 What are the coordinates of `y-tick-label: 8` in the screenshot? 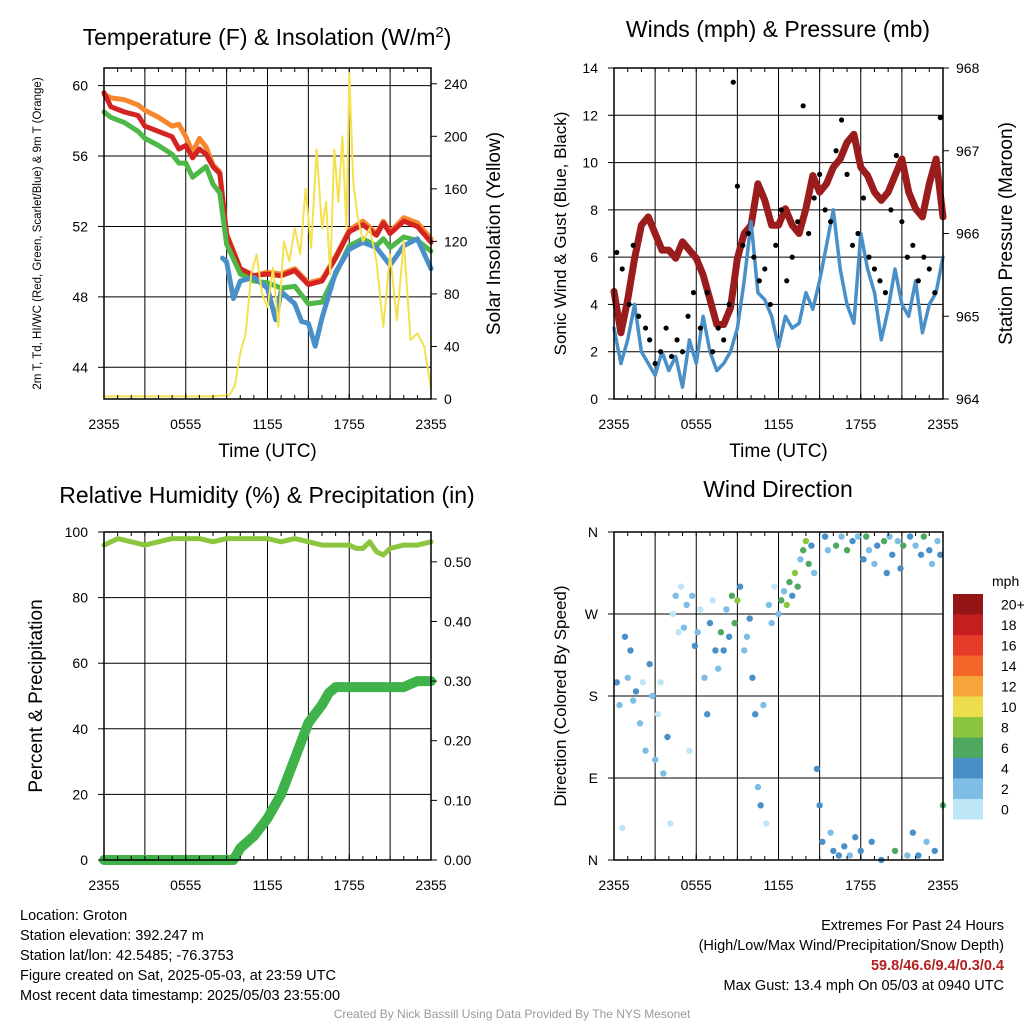 It's located at (594, 210).